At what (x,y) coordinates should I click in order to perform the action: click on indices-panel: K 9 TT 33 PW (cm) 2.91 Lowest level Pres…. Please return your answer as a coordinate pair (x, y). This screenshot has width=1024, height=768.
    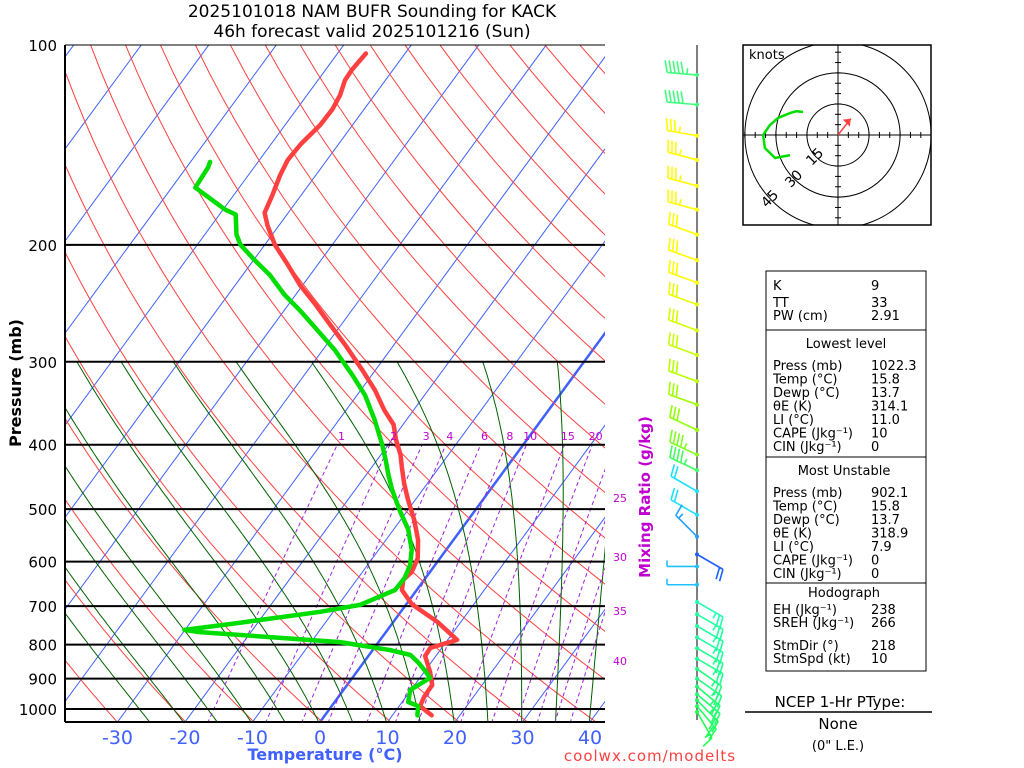
    Looking at the image, I should click on (844, 473).